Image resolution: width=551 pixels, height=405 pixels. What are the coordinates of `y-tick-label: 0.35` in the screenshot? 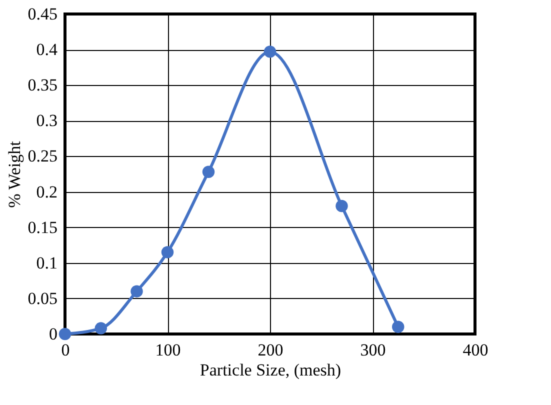 It's located at (43, 85).